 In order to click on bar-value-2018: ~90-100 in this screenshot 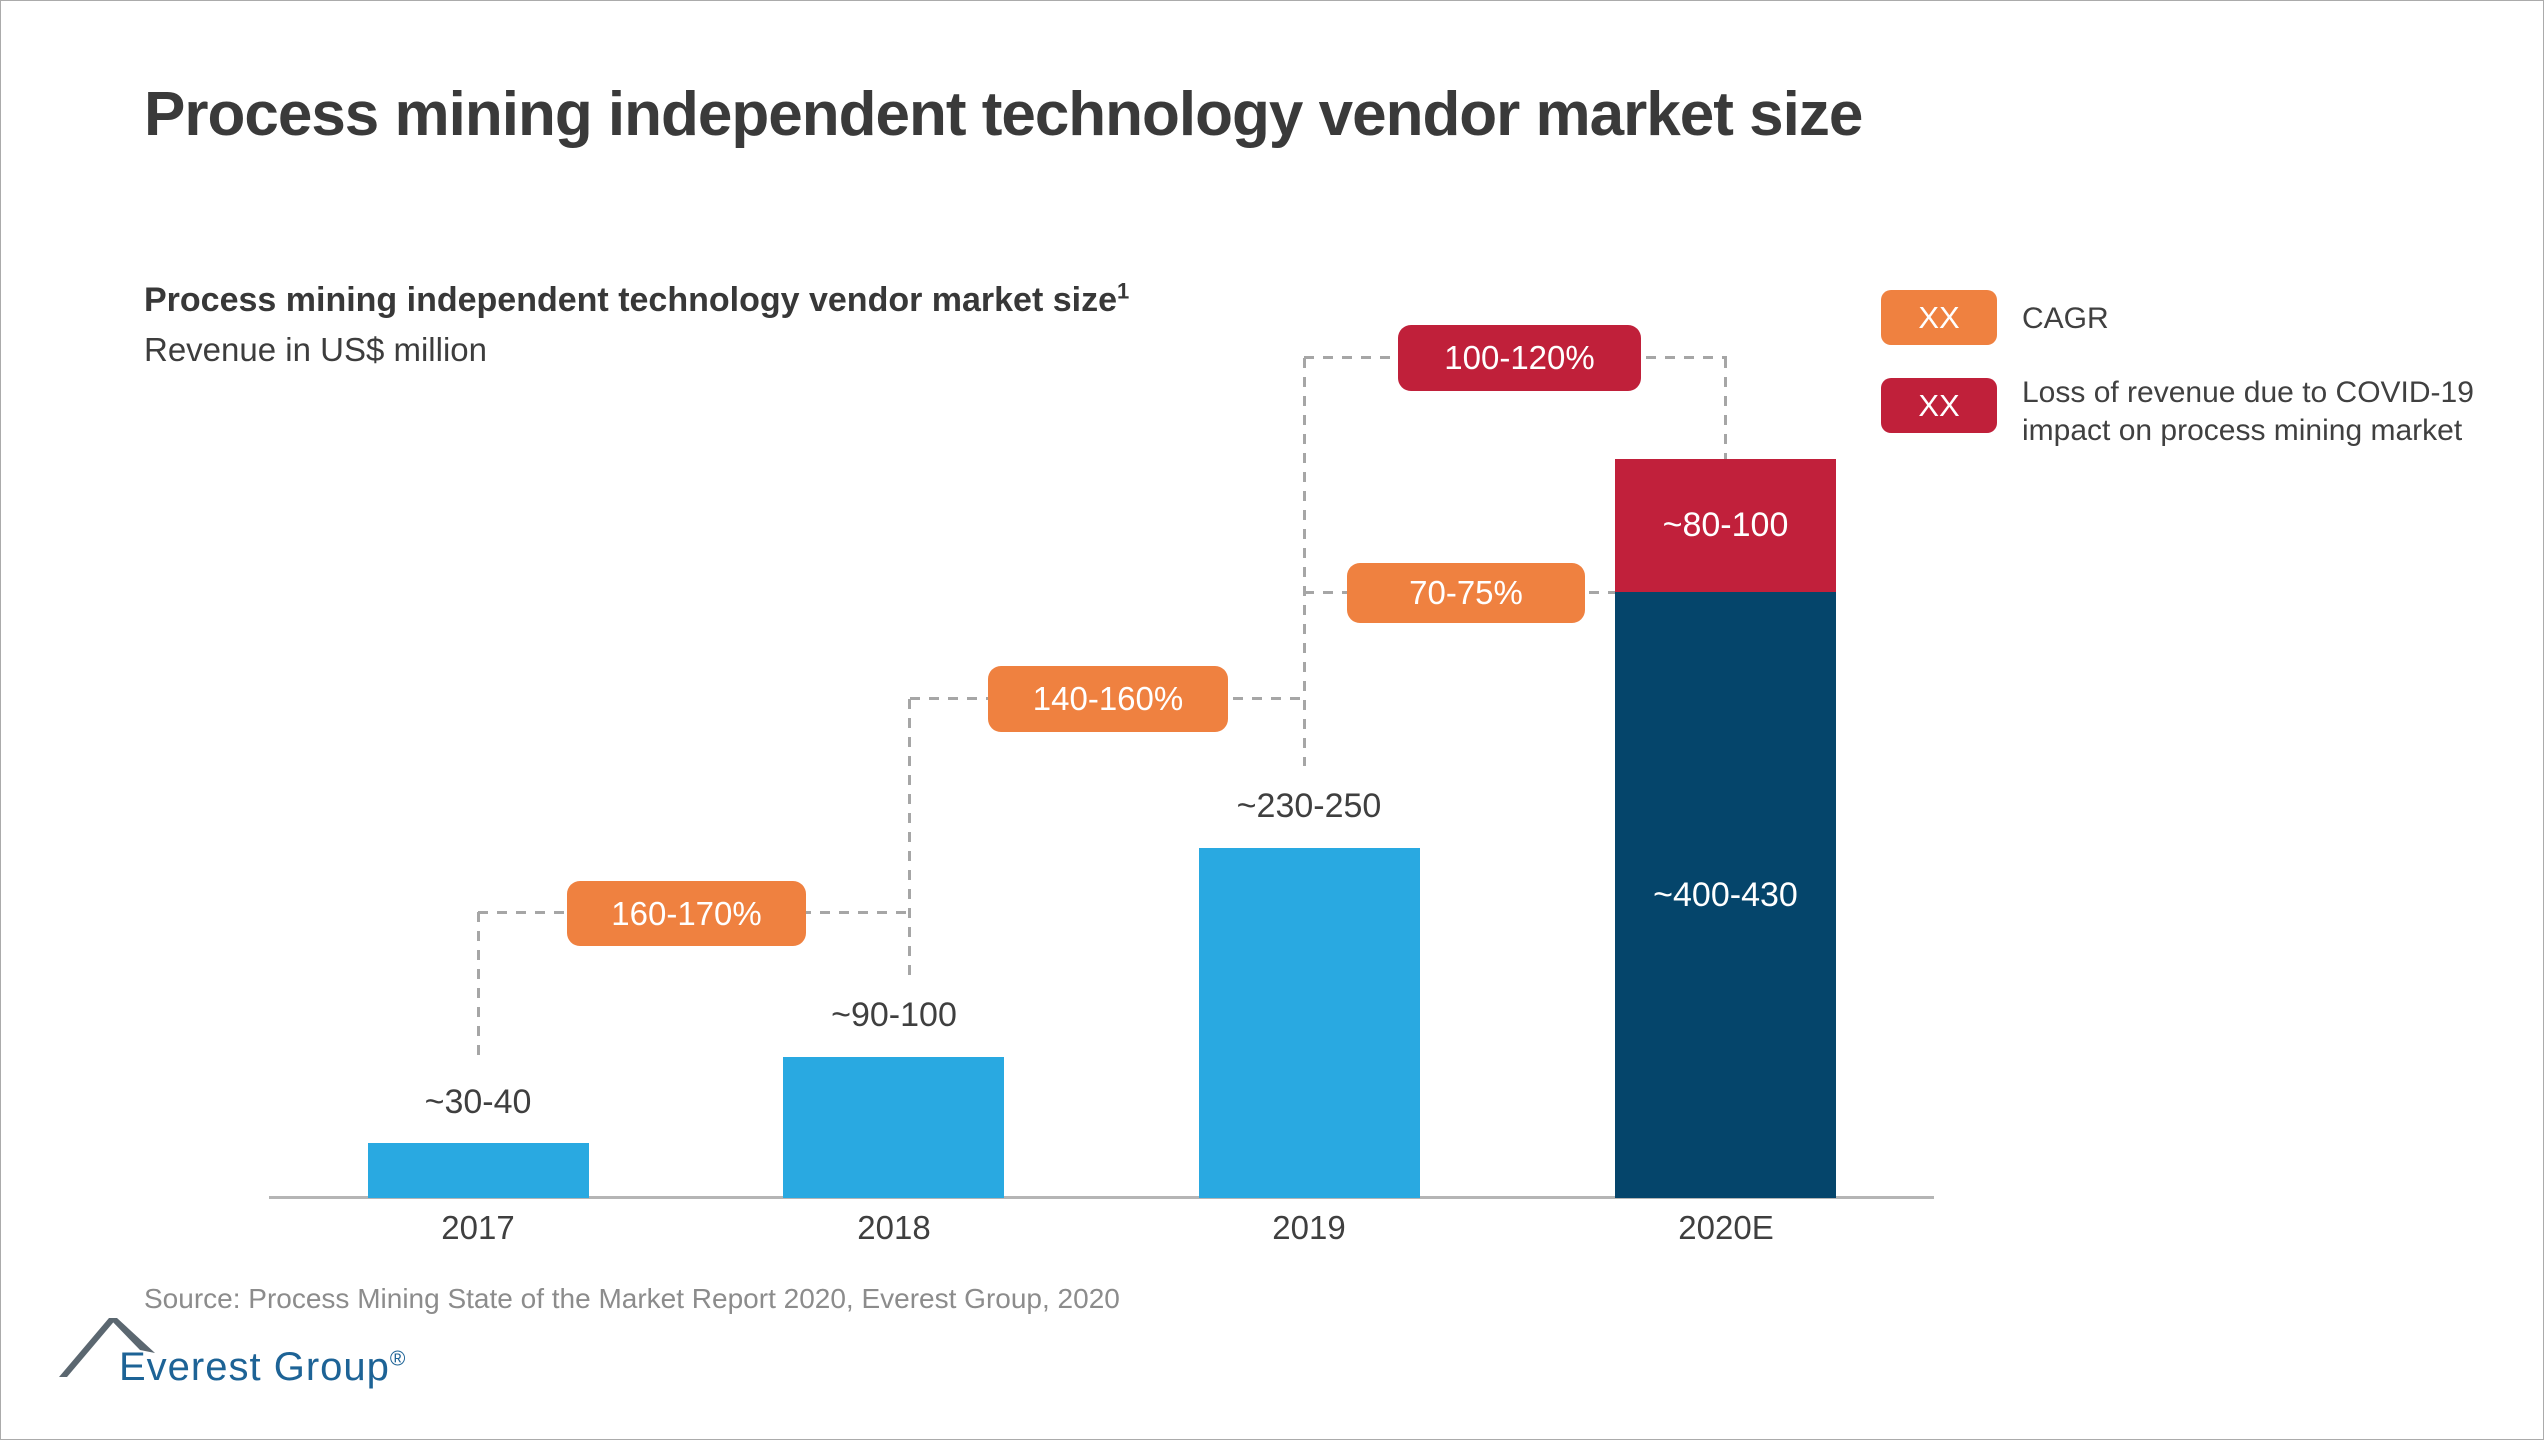, I will do `click(894, 1015)`.